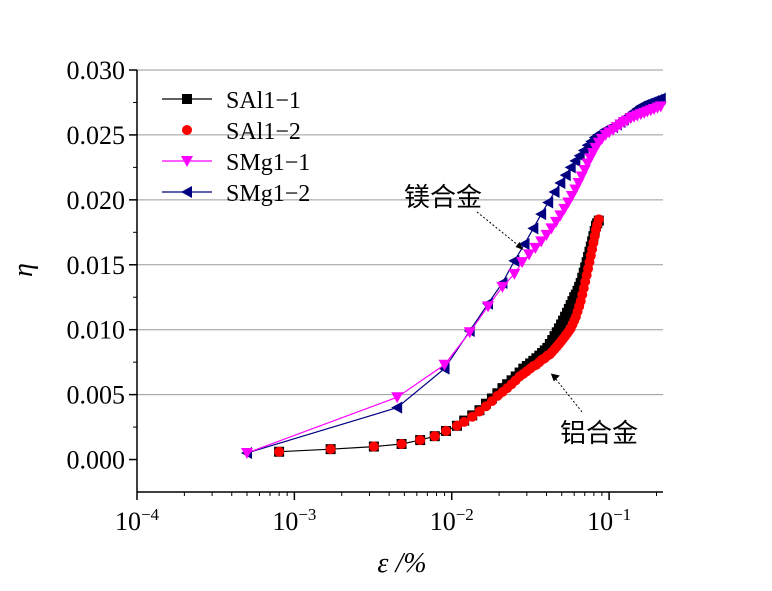  Describe the element at coordinates (443, 198) in the screenshot. I see `annotation-label: 镁合金` at that location.